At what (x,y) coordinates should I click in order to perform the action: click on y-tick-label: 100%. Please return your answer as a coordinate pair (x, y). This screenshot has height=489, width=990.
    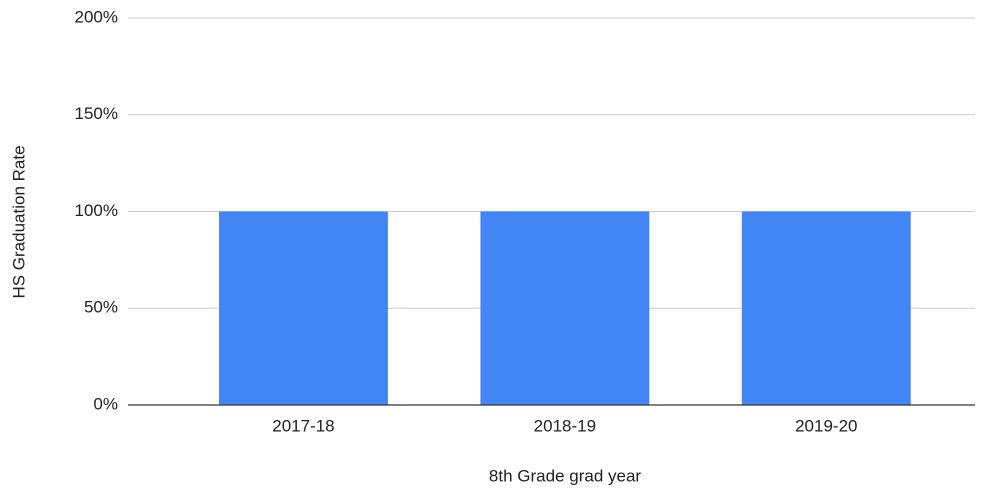
    Looking at the image, I should click on (96, 210).